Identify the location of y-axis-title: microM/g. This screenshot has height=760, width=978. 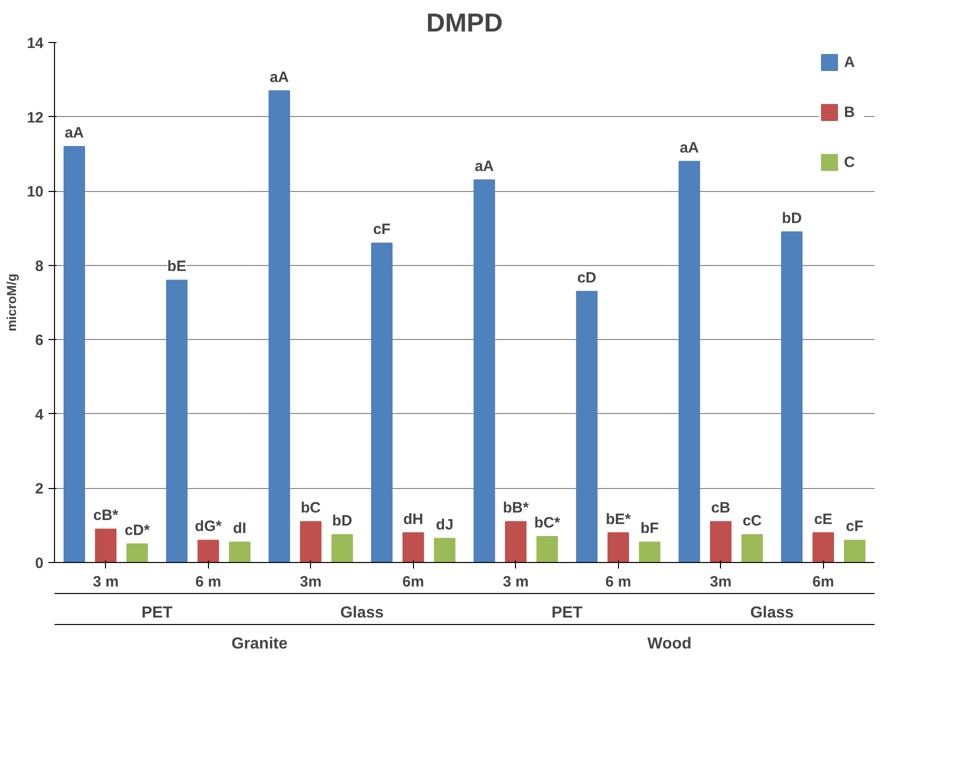
(11, 303).